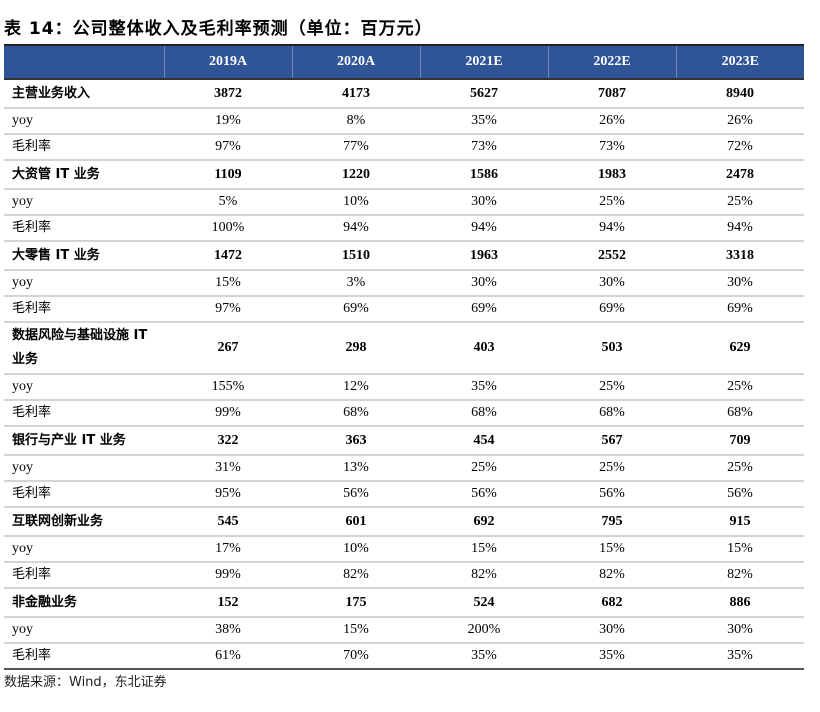 The height and width of the screenshot is (712, 820). What do you see at coordinates (356, 656) in the screenshot?
I see `value-cell: 70%` at bounding box center [356, 656].